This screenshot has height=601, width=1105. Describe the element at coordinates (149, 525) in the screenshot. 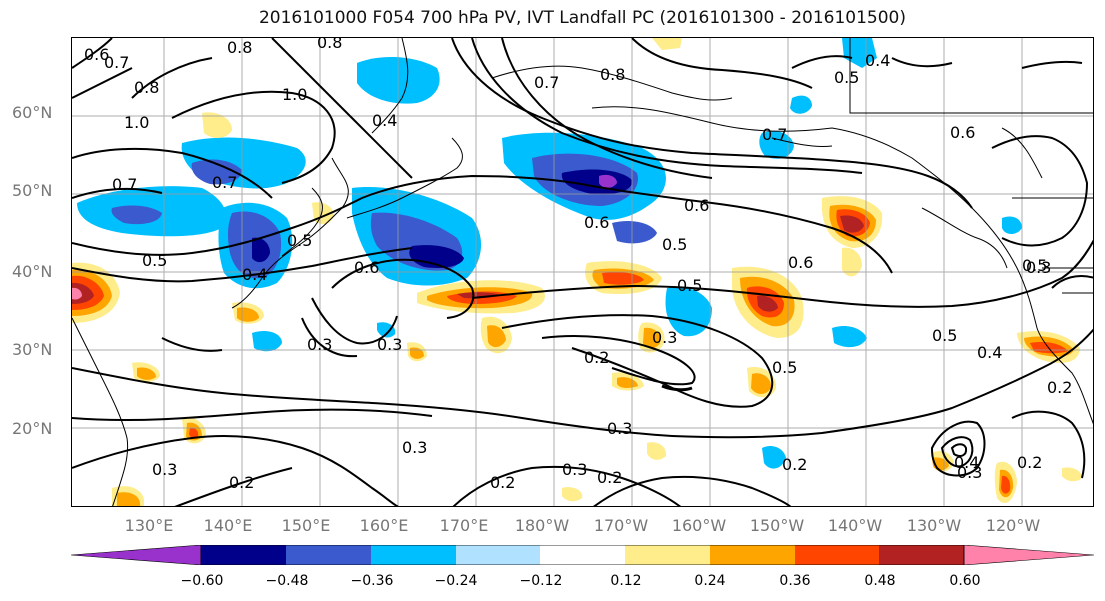

I see `longitude-label: 130°E` at that location.